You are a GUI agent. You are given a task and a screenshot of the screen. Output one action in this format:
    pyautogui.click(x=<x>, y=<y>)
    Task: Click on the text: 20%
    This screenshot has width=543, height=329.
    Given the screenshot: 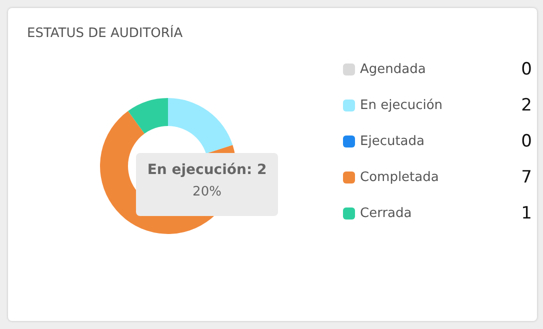 What is the action you would take?
    pyautogui.click(x=207, y=192)
    